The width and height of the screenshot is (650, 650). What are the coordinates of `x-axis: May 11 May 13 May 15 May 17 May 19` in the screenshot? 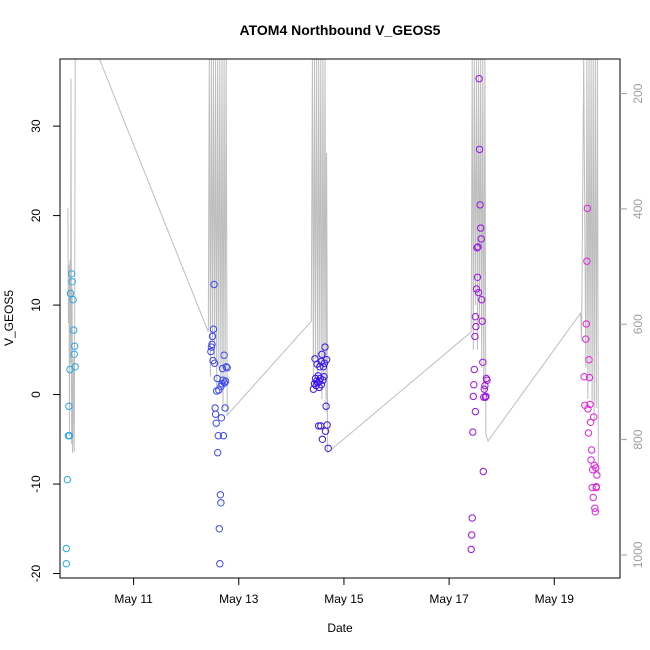 It's located at (344, 592).